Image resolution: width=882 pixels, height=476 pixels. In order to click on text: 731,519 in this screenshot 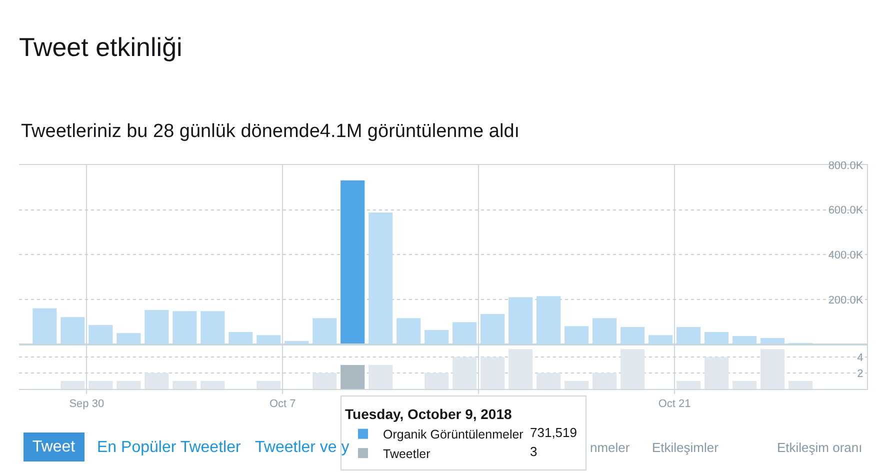, I will do `click(553, 432)`.